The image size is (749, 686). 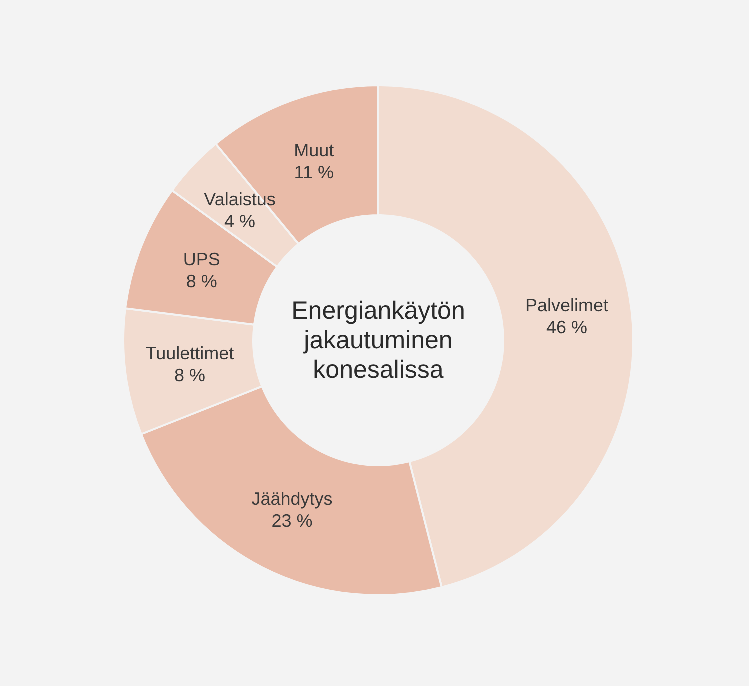 I want to click on data-label: 4 %, so click(x=240, y=221).